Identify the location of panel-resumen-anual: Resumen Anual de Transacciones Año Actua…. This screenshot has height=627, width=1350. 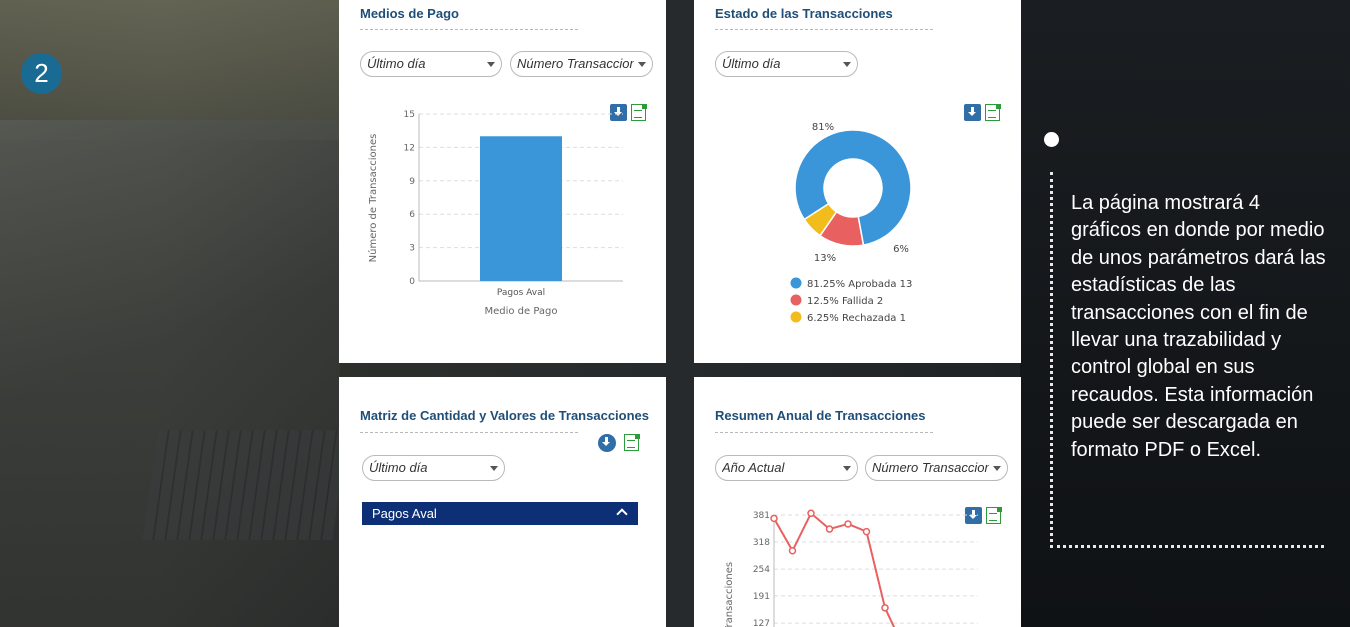
(857, 502).